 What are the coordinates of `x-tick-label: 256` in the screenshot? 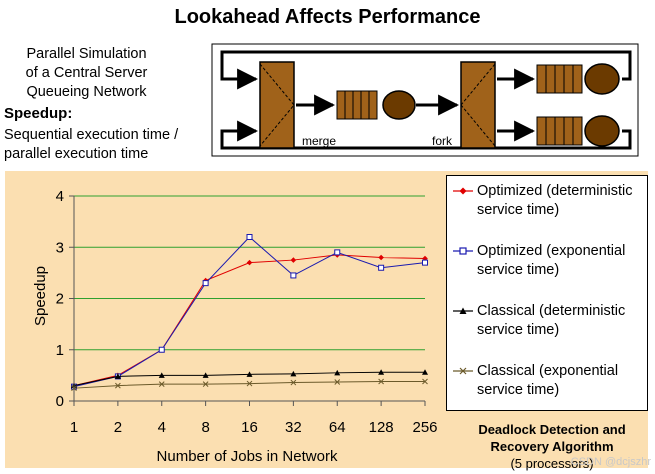 It's located at (424, 427).